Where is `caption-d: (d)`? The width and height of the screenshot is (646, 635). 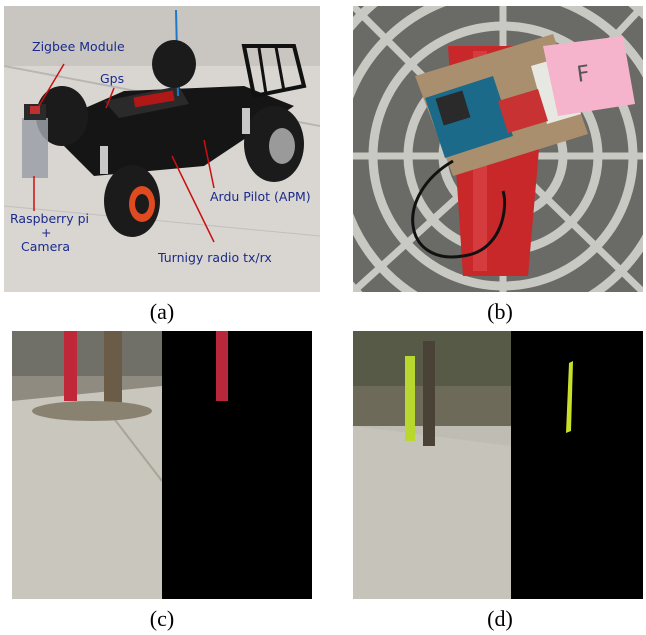
caption-d: (d) is located at coordinates (500, 618).